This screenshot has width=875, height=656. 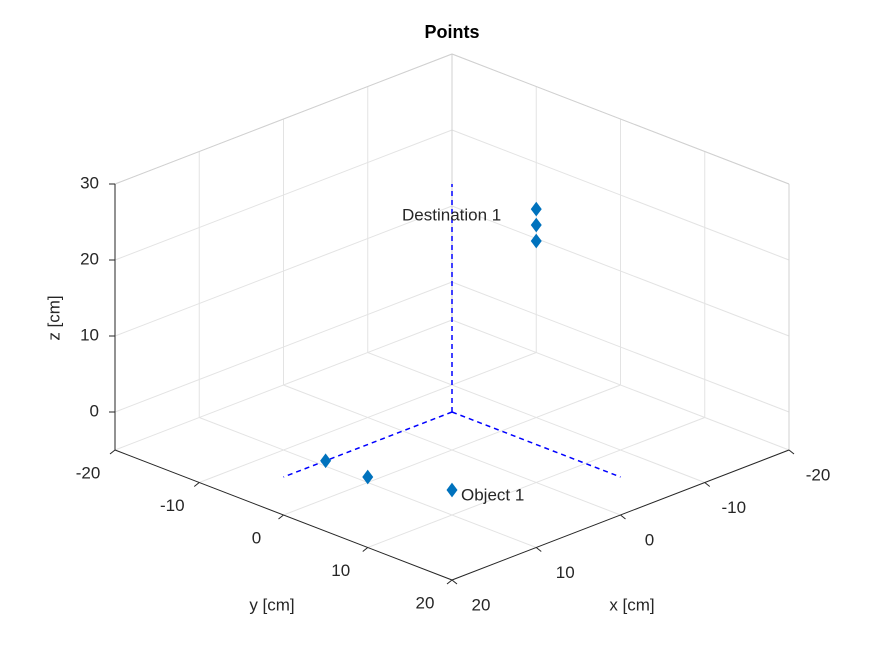 What do you see at coordinates (451, 32) in the screenshot?
I see `chart-title: Points` at bounding box center [451, 32].